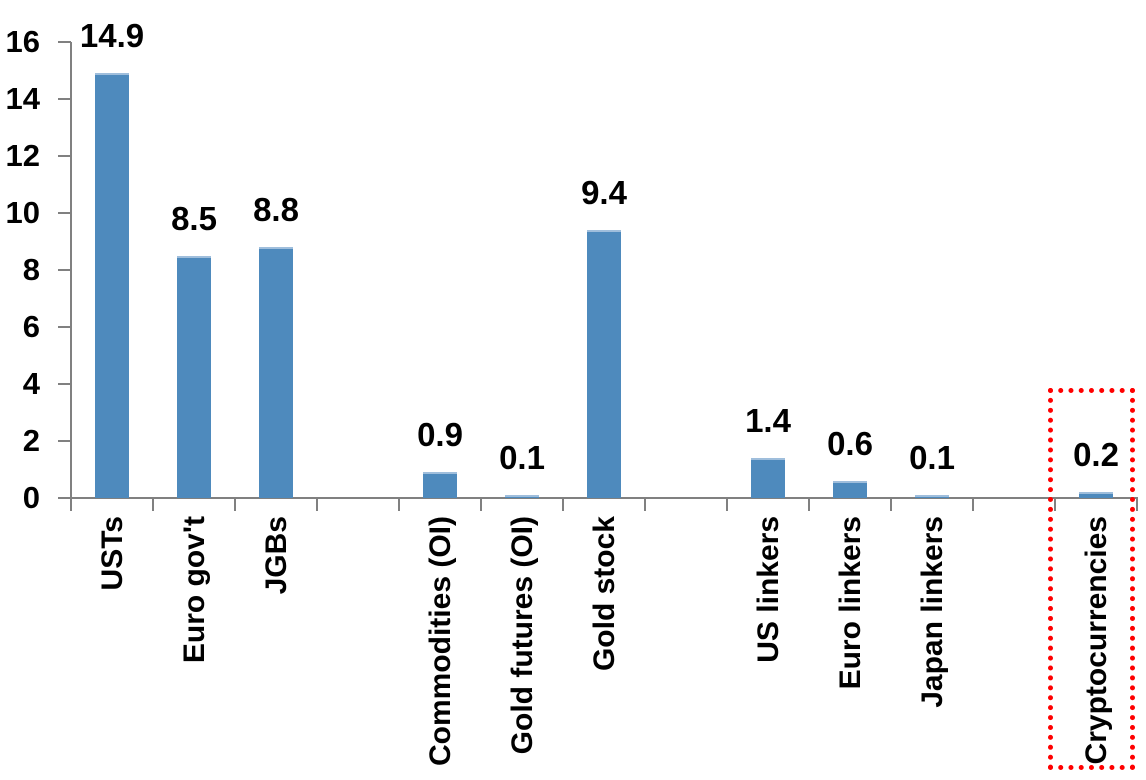  Describe the element at coordinates (22, 155) in the screenshot. I see `y-tick-label: 12` at that location.